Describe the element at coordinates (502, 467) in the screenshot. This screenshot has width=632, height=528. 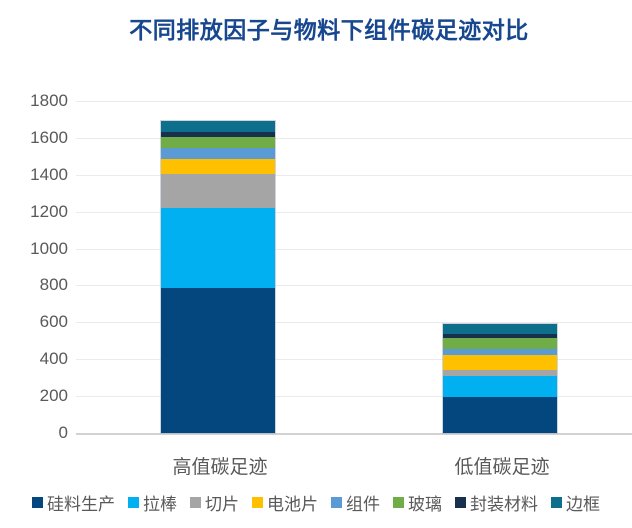
I see `category-label: 低值碳足迹` at that location.